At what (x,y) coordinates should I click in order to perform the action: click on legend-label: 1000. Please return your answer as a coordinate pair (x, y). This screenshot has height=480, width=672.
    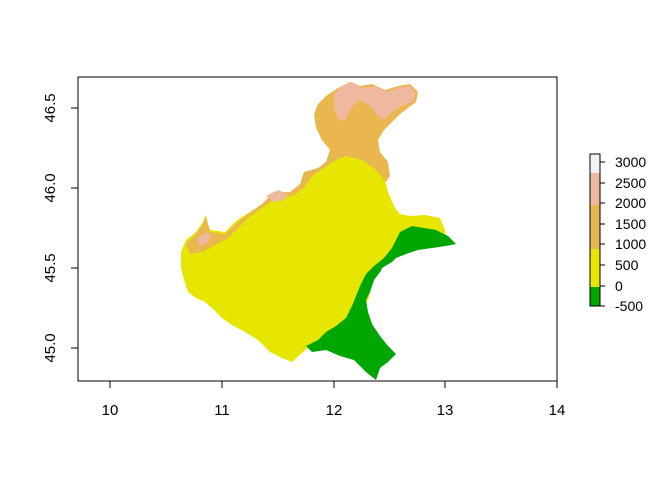
    Looking at the image, I should click on (630, 244).